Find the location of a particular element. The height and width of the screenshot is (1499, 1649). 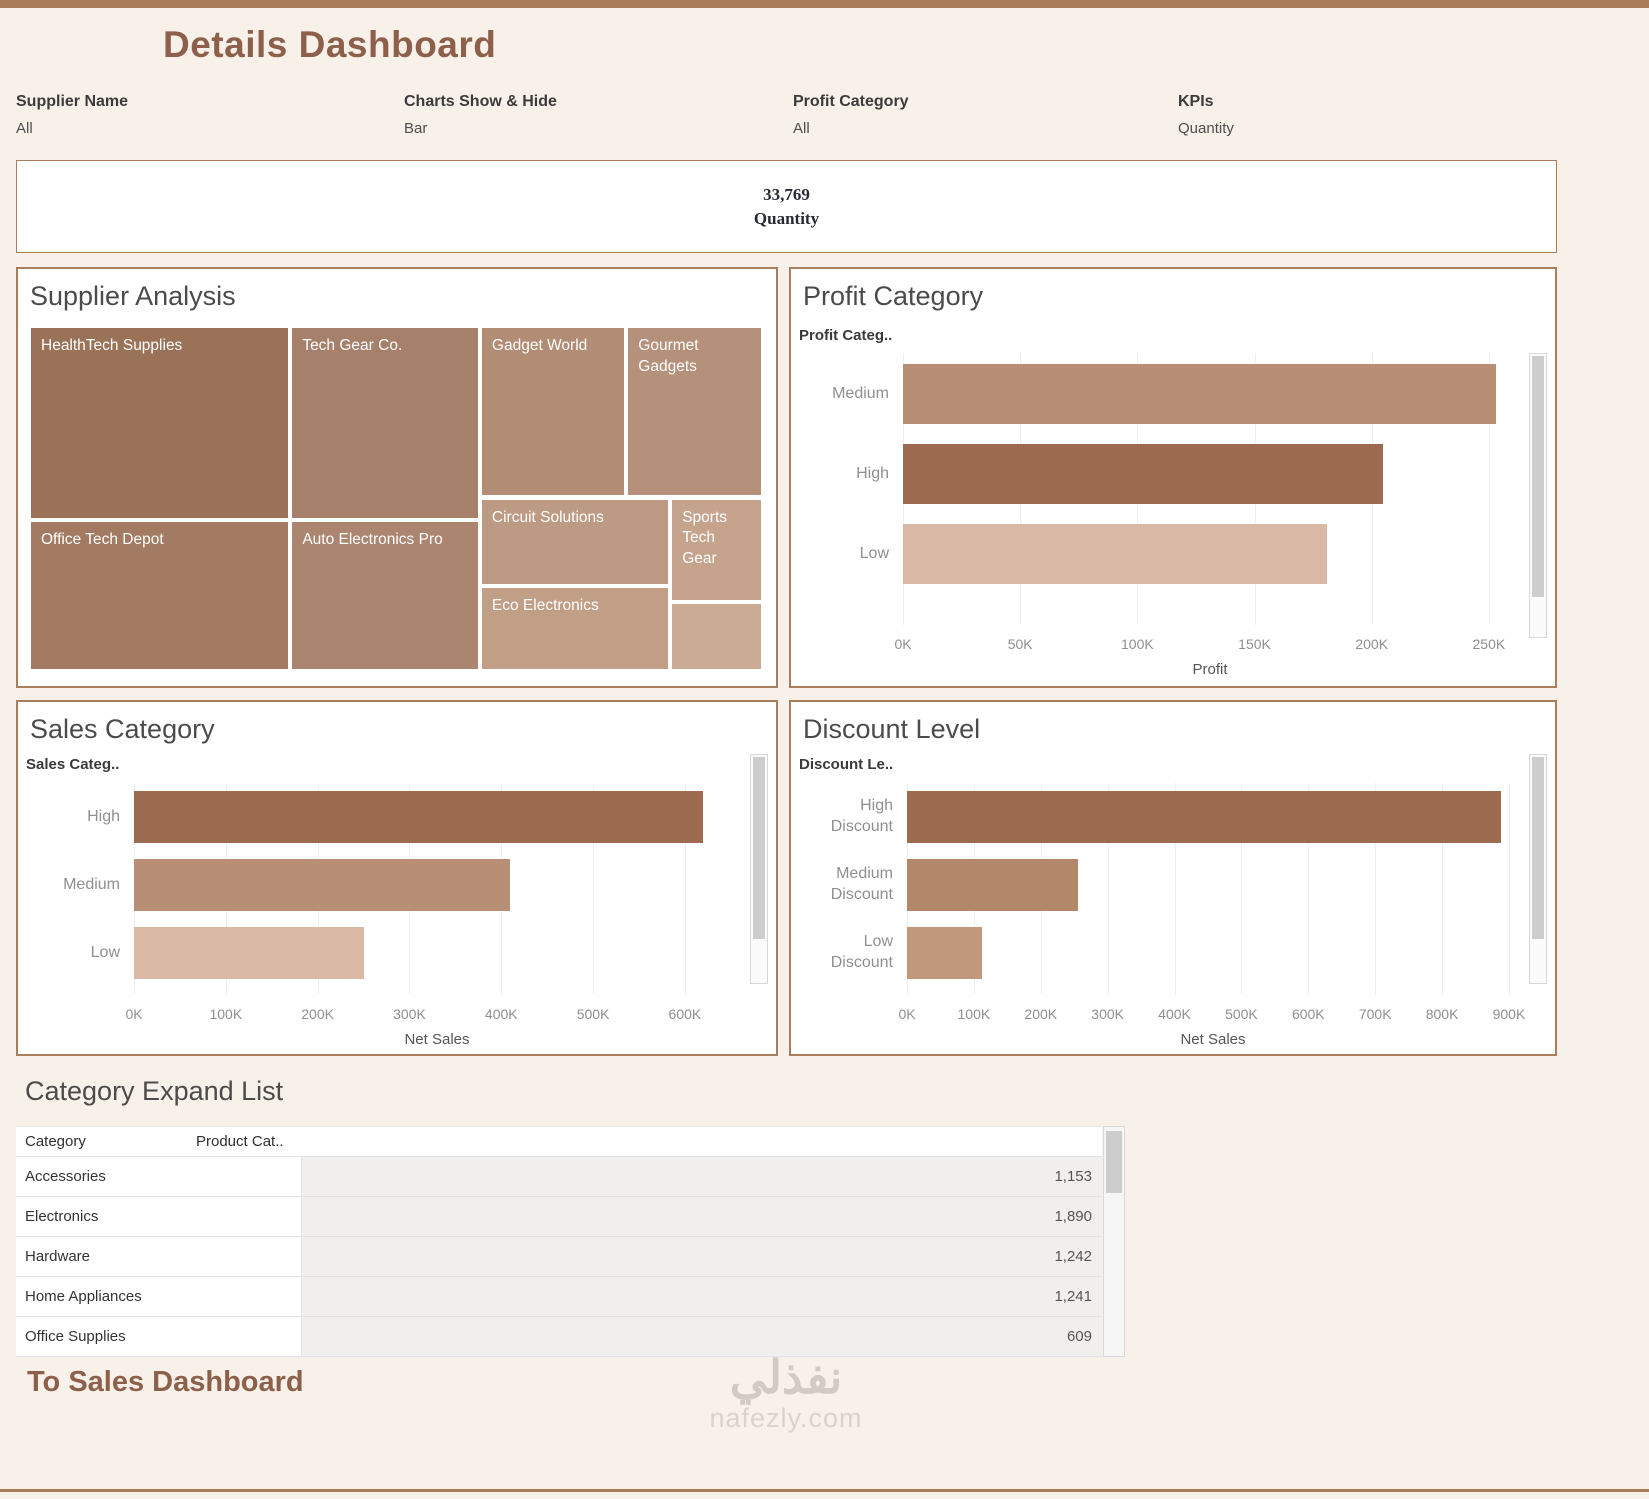

filter-charts-show-hide: Charts Show & Hide Bar is located at coordinates (480, 115).